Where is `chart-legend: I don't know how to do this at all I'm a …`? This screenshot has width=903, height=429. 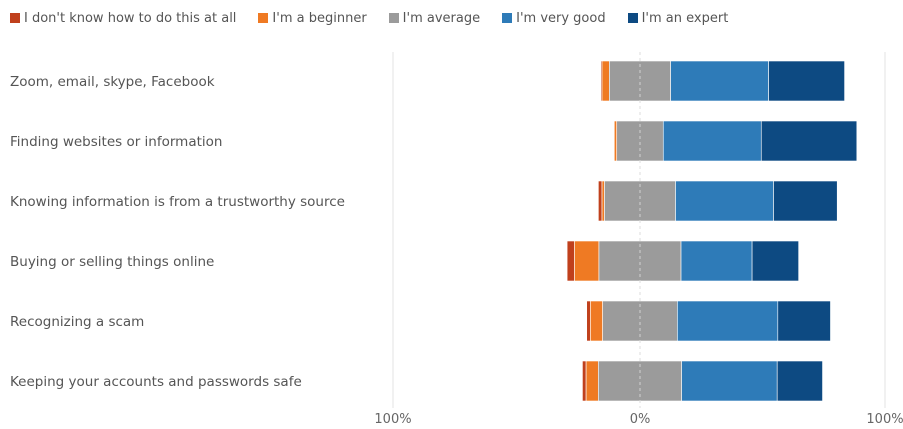 chart-legend: I don't know how to do this at all I'm a … is located at coordinates (380, 18).